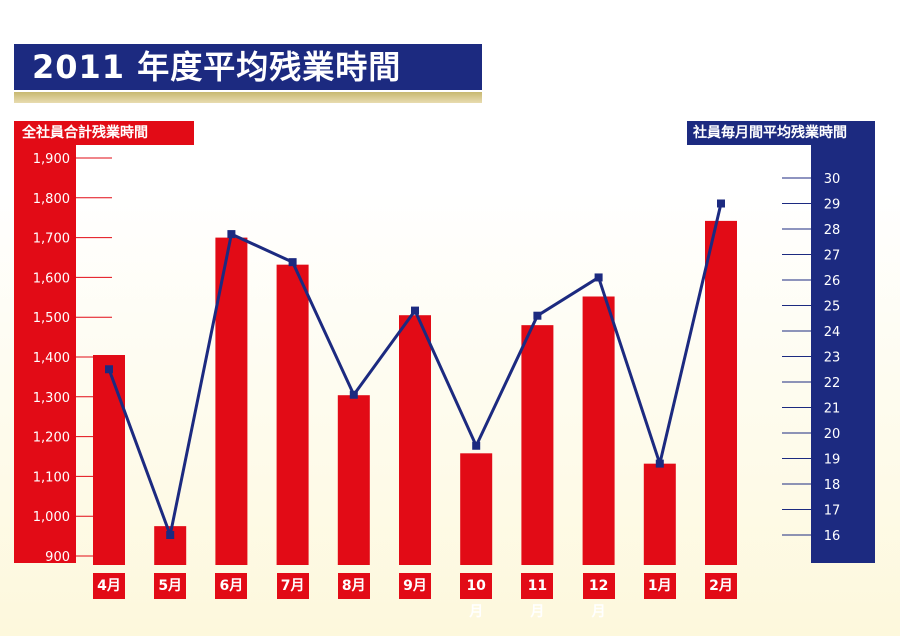  I want to click on right-axis-title: 社員毎月間平均残業時間, so click(781, 133).